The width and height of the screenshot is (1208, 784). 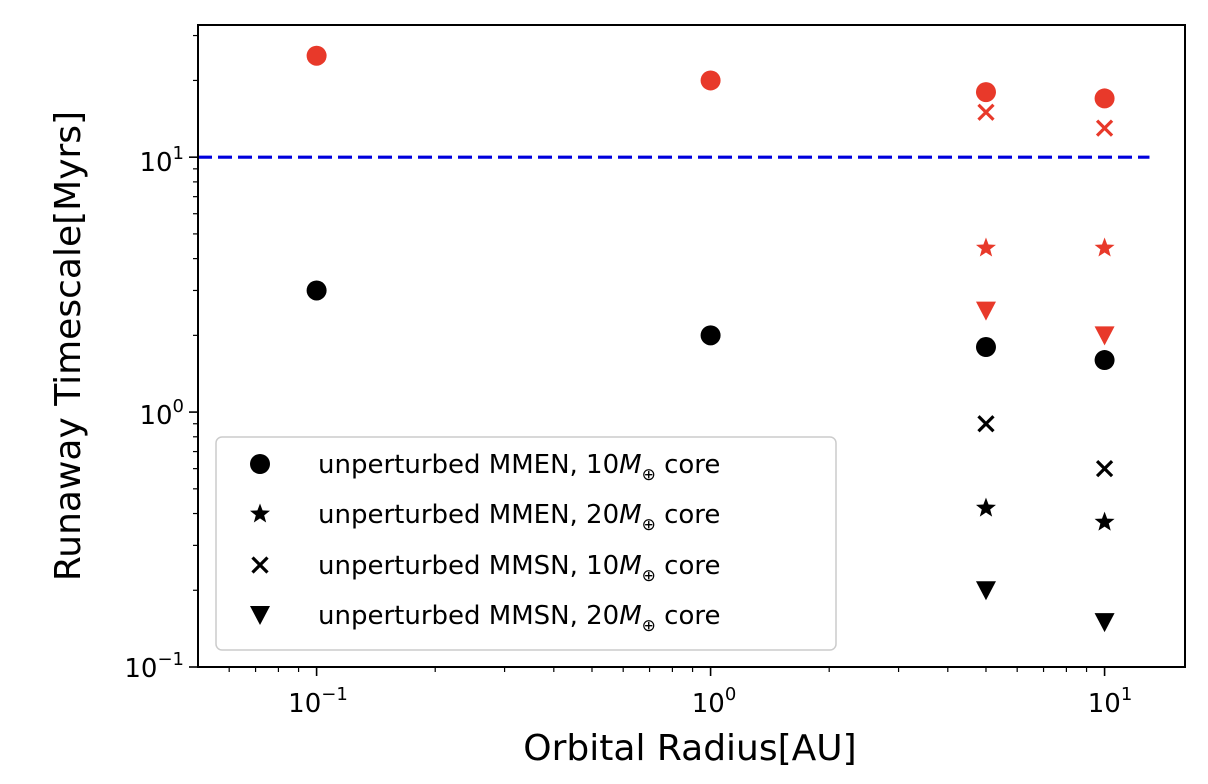 I want to click on legend-label-0: unperturbed MMEN, 10M⊕ core, so click(x=519, y=467).